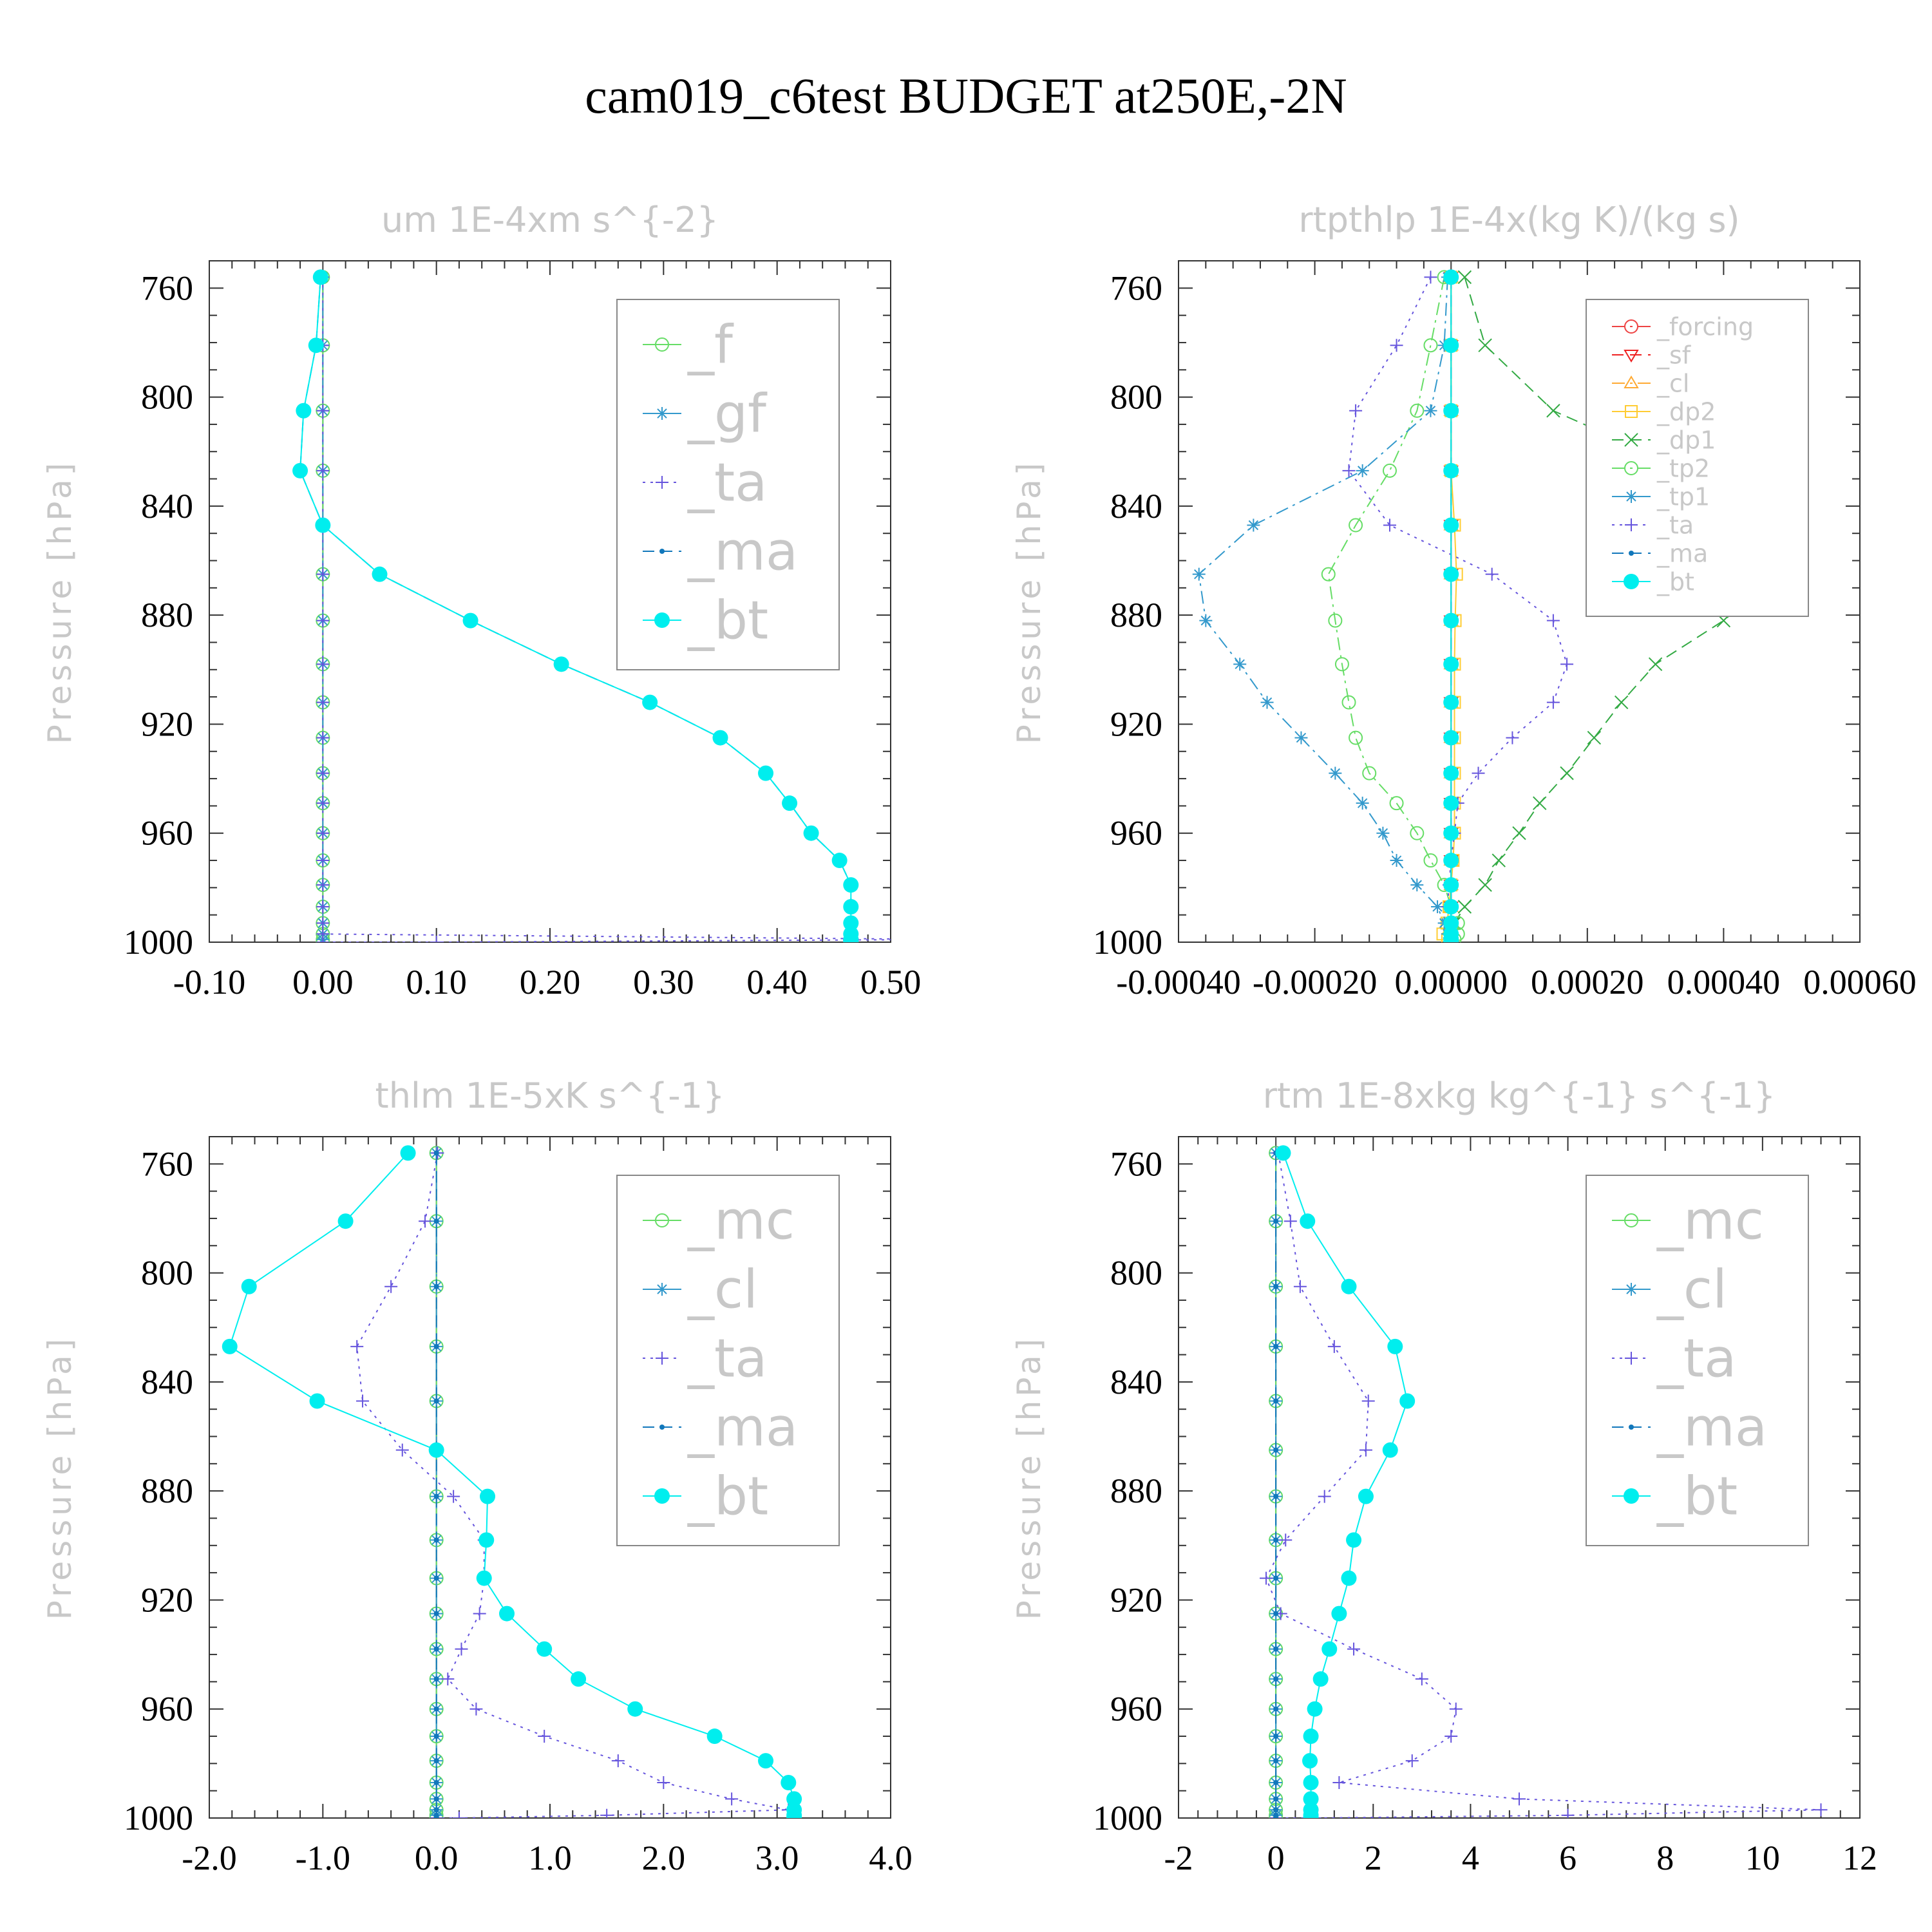 The width and height of the screenshot is (1932, 1932). Describe the element at coordinates (209, 1858) in the screenshot. I see `x-tick-label: -2.0` at that location.